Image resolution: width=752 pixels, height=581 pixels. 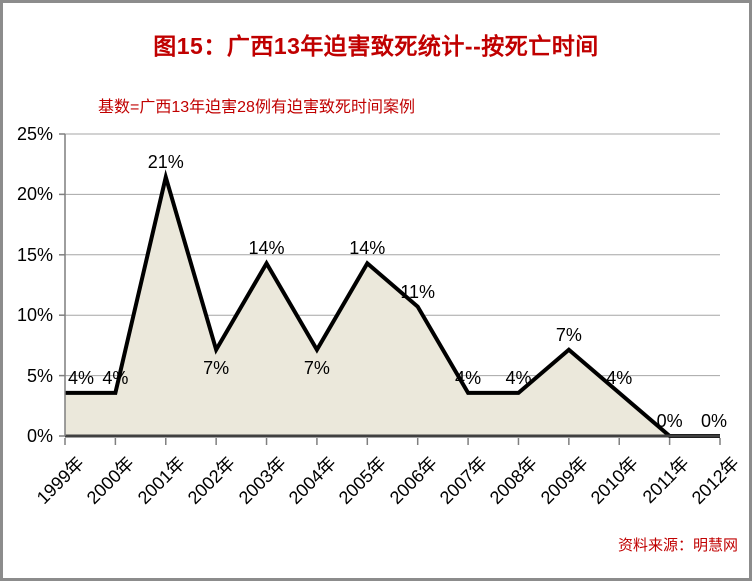 I want to click on y-axis-label: 10%, so click(x=34, y=315).